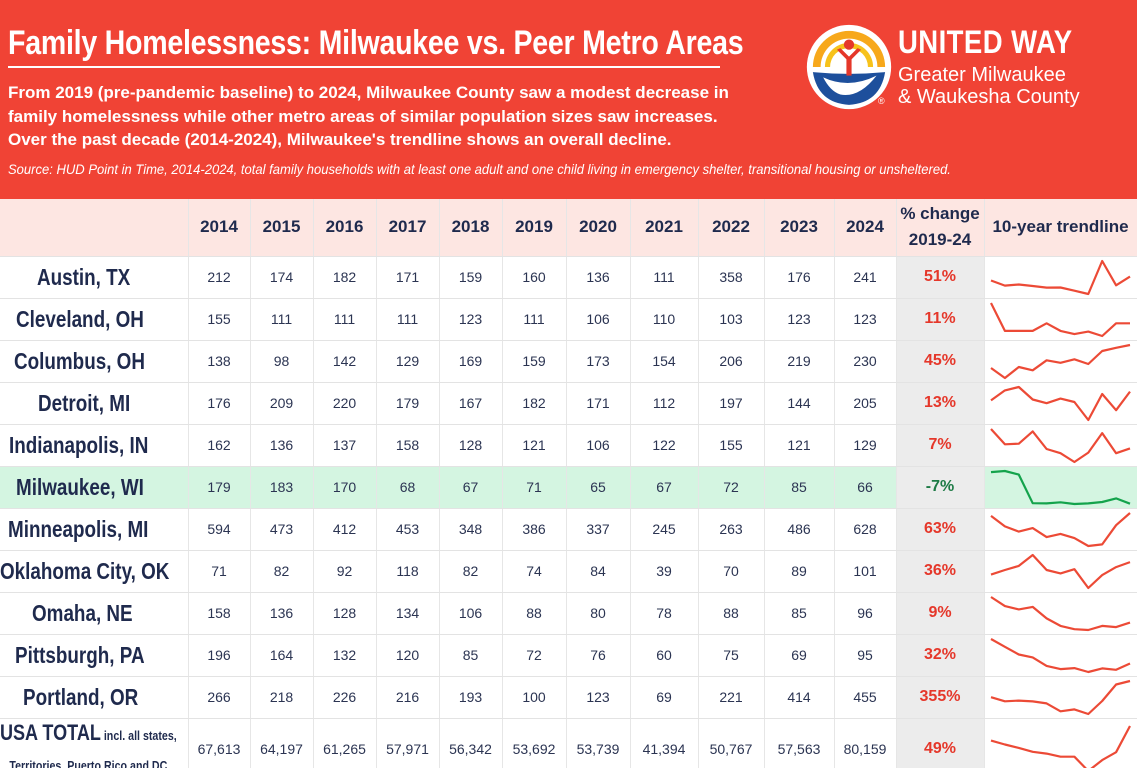  I want to click on value-cell: 111, so click(408, 319).